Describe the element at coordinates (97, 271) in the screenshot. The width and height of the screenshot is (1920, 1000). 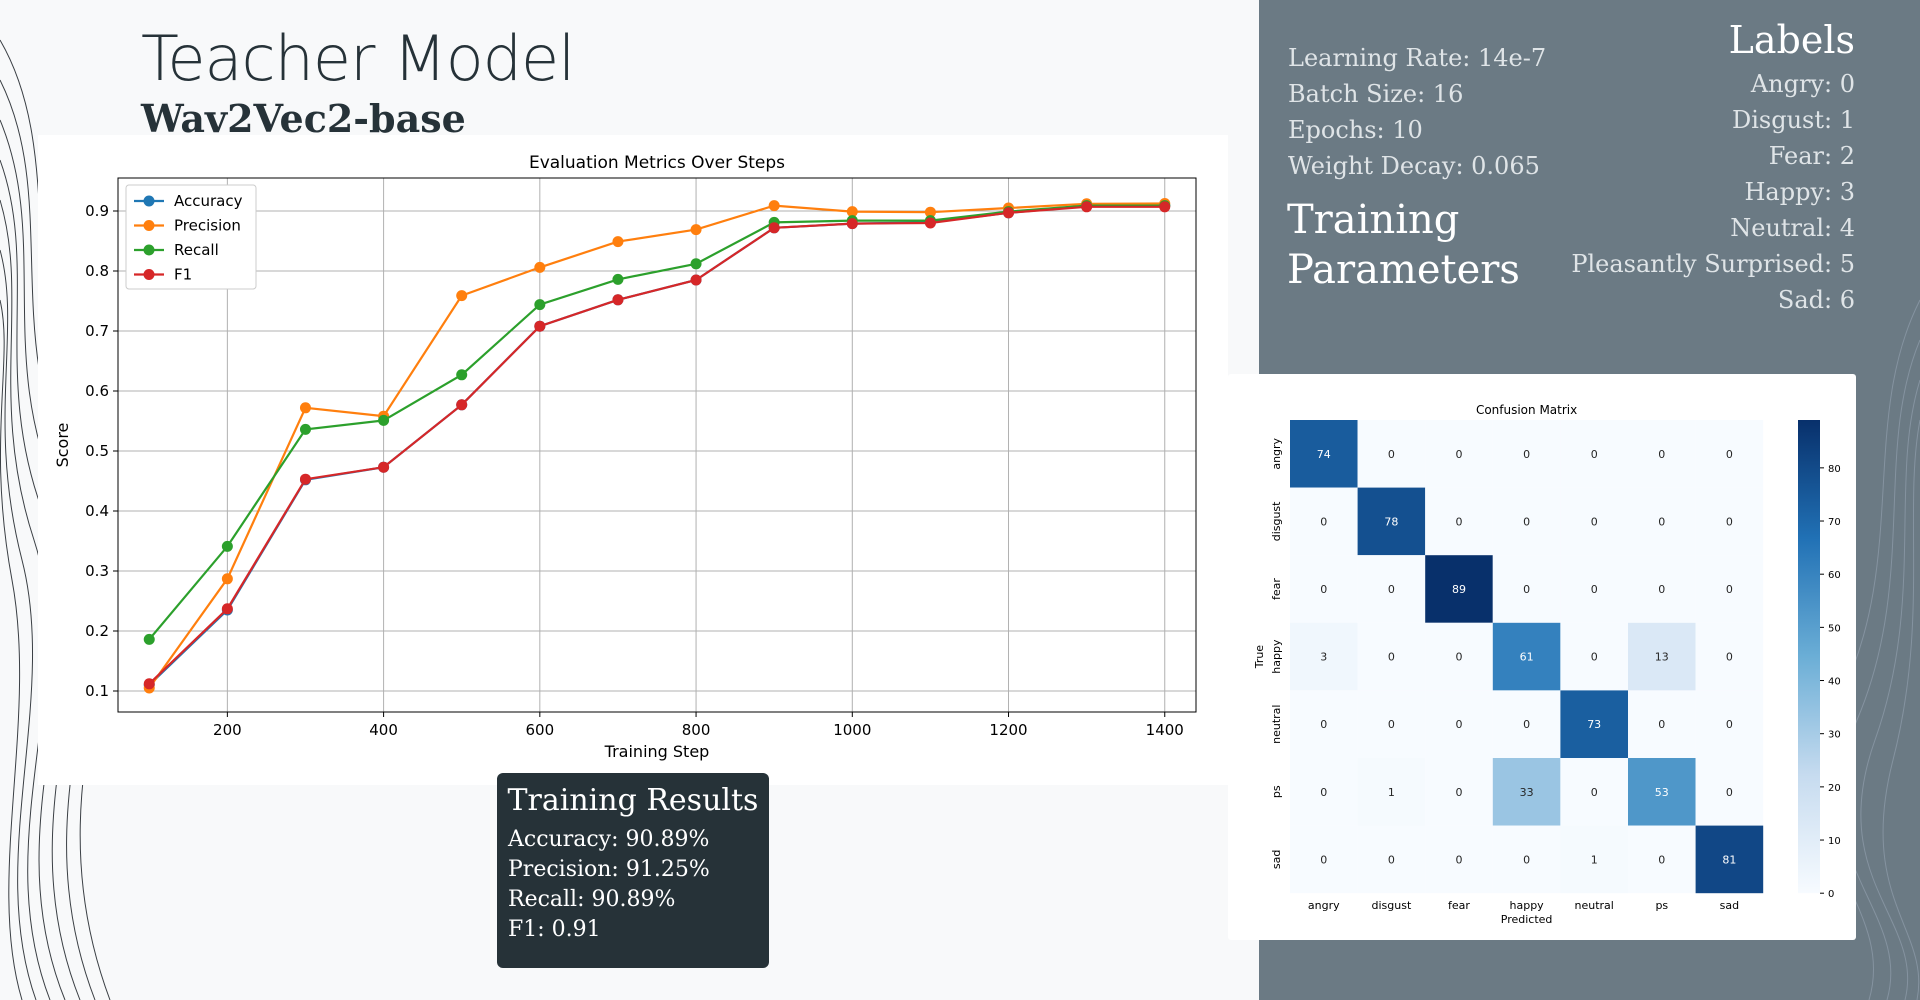
I see `y-tick-label: 0.8` at that location.